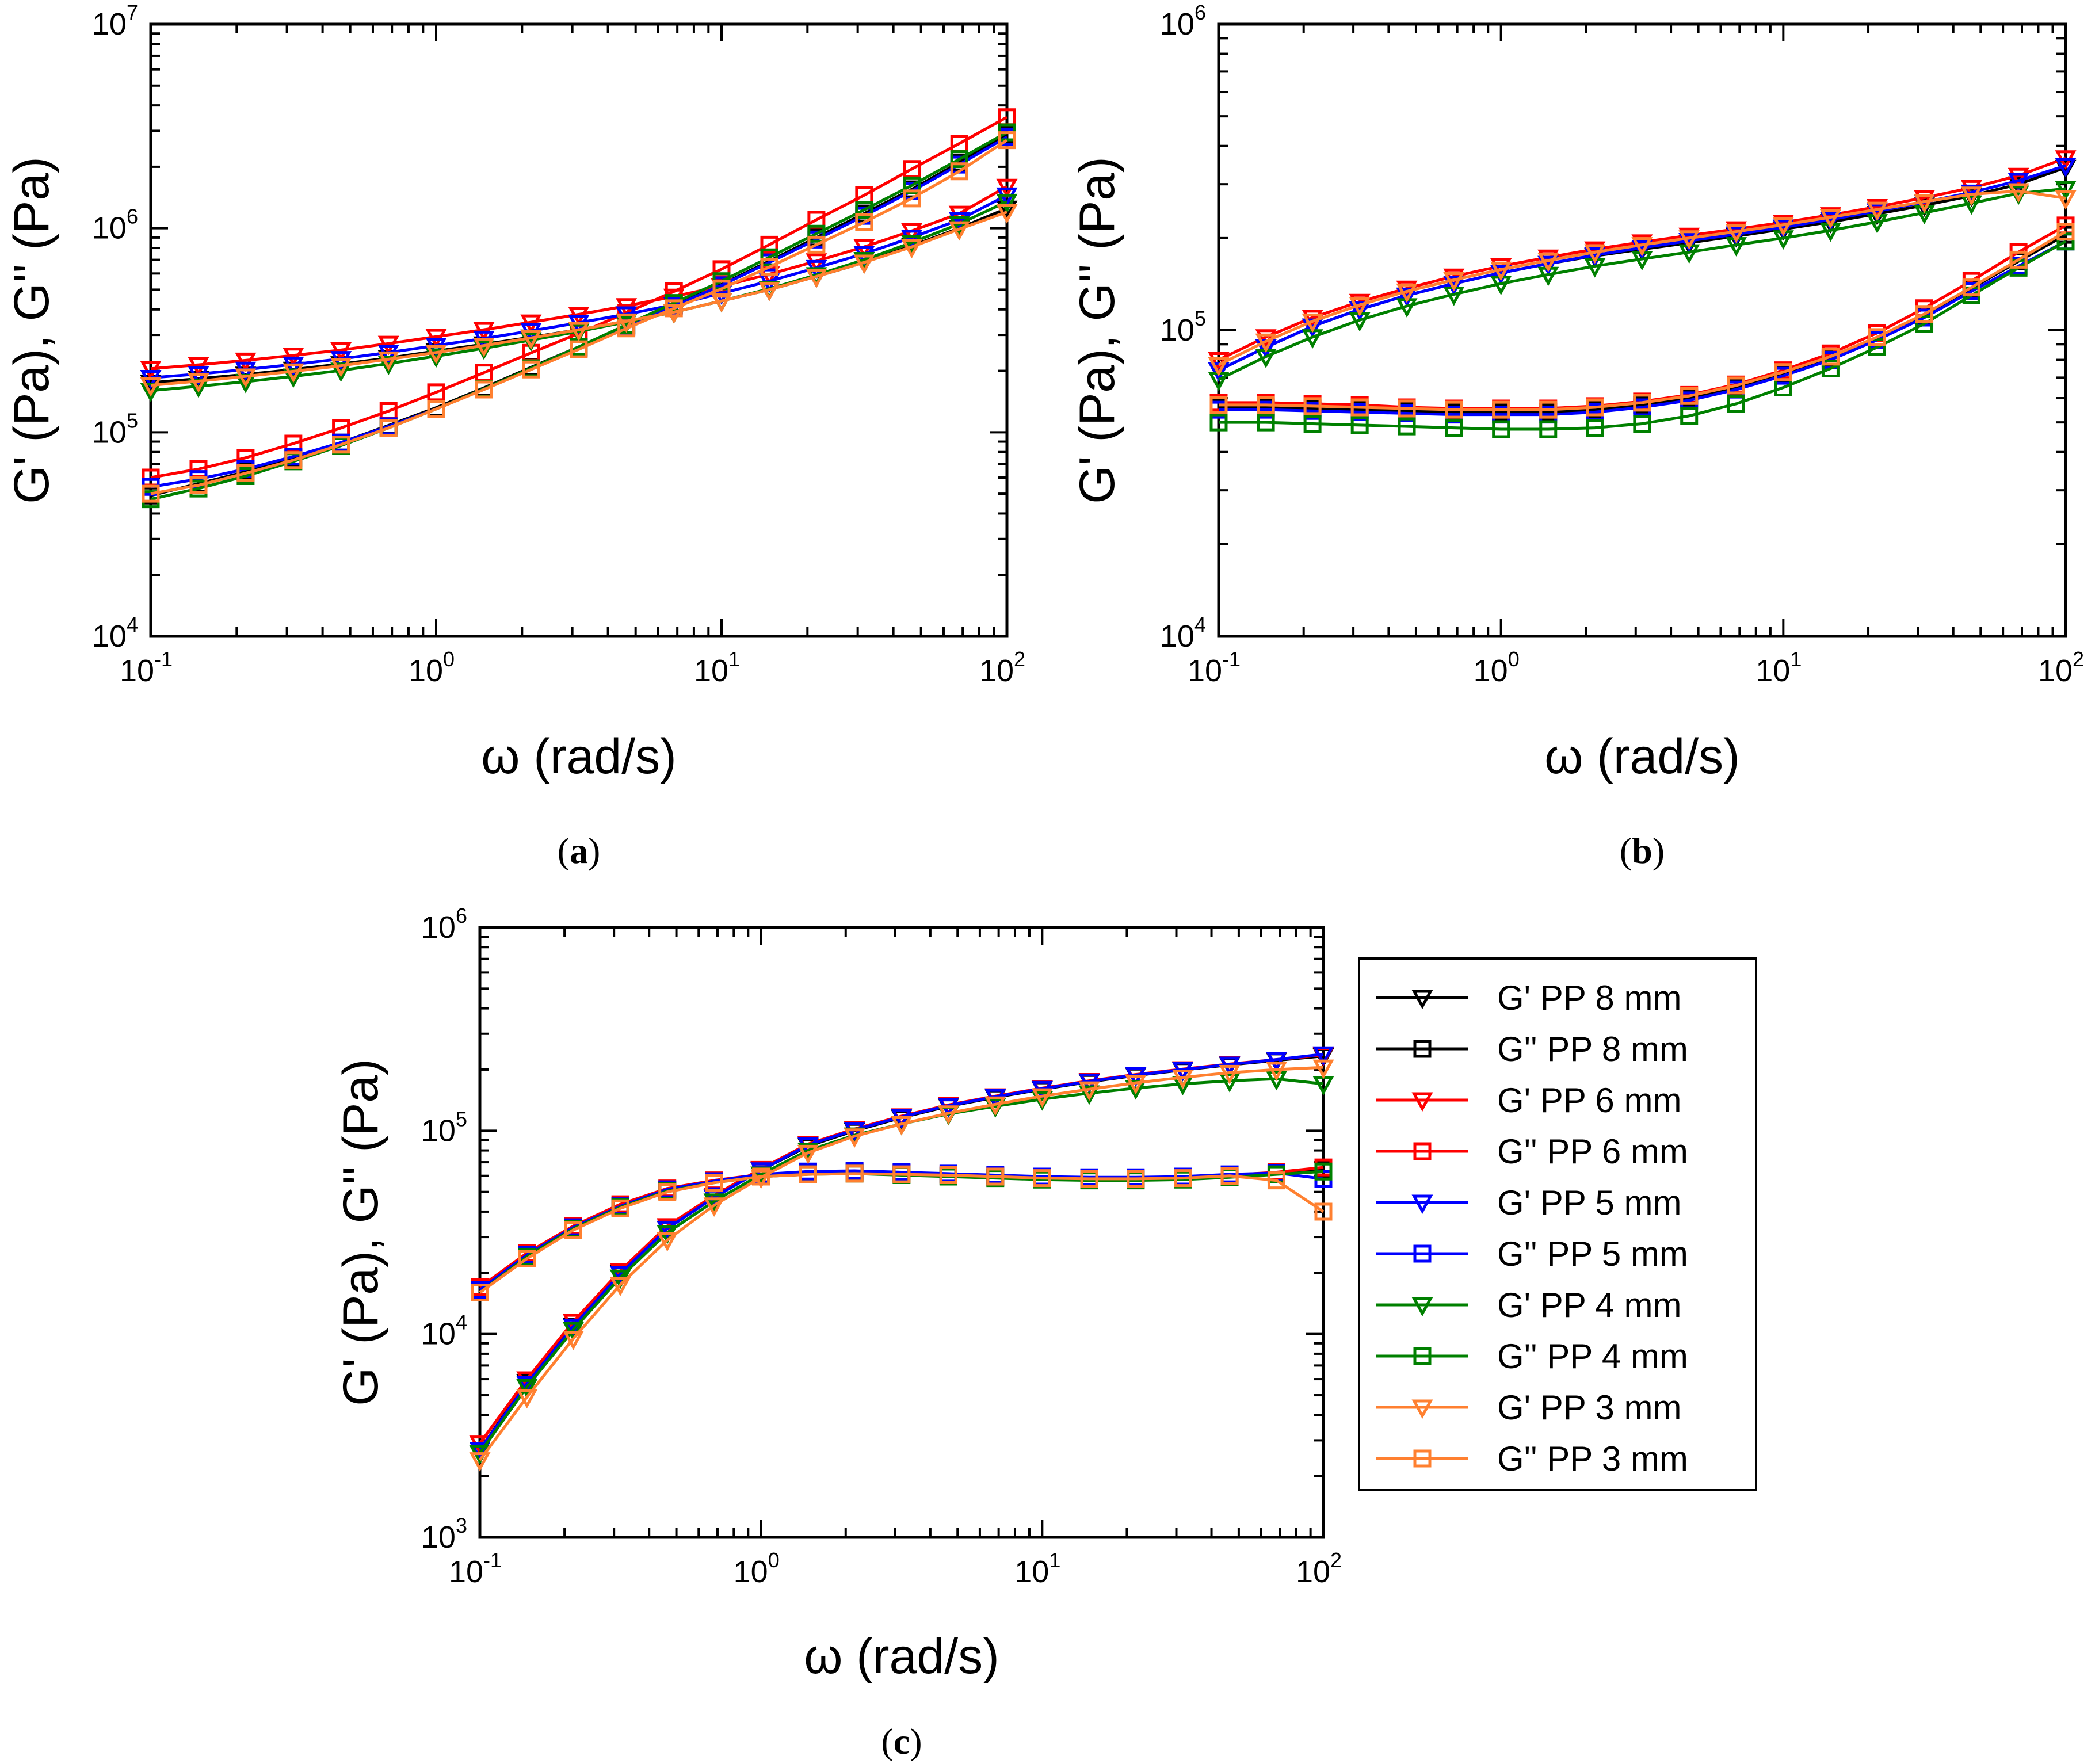 The image size is (2099, 1764). What do you see at coordinates (1532, 1254) in the screenshot?
I see `legend-entry: G'' PP 5 mm` at bounding box center [1532, 1254].